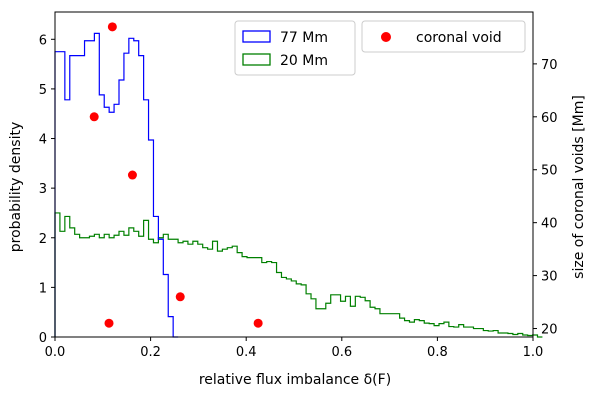  Describe the element at coordinates (294, 348) in the screenshot. I see `x-axis-ticks: 0.0 0.2 0.4 0.6 0.8 1.0` at that location.